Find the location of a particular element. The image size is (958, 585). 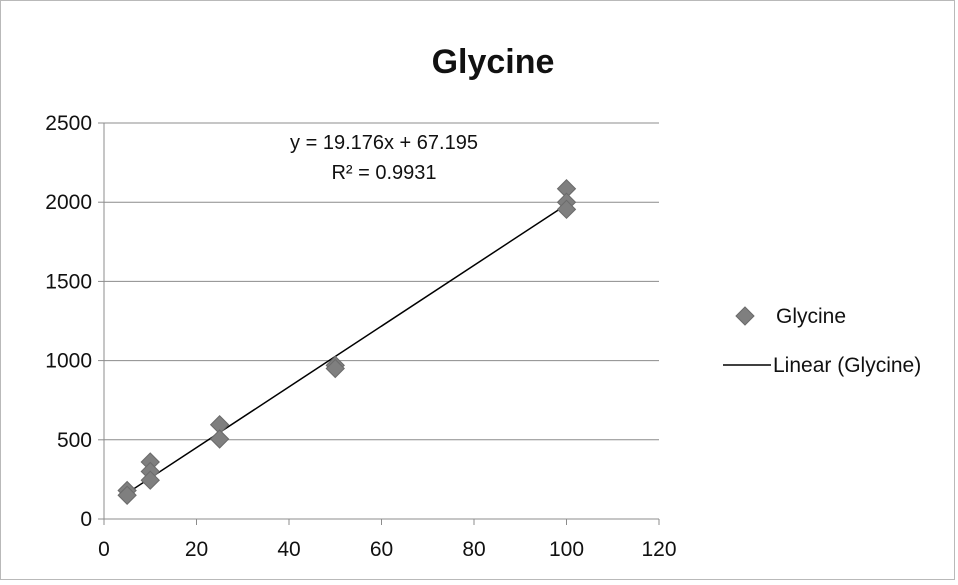

x-tick-label: 20 is located at coordinates (196, 549).